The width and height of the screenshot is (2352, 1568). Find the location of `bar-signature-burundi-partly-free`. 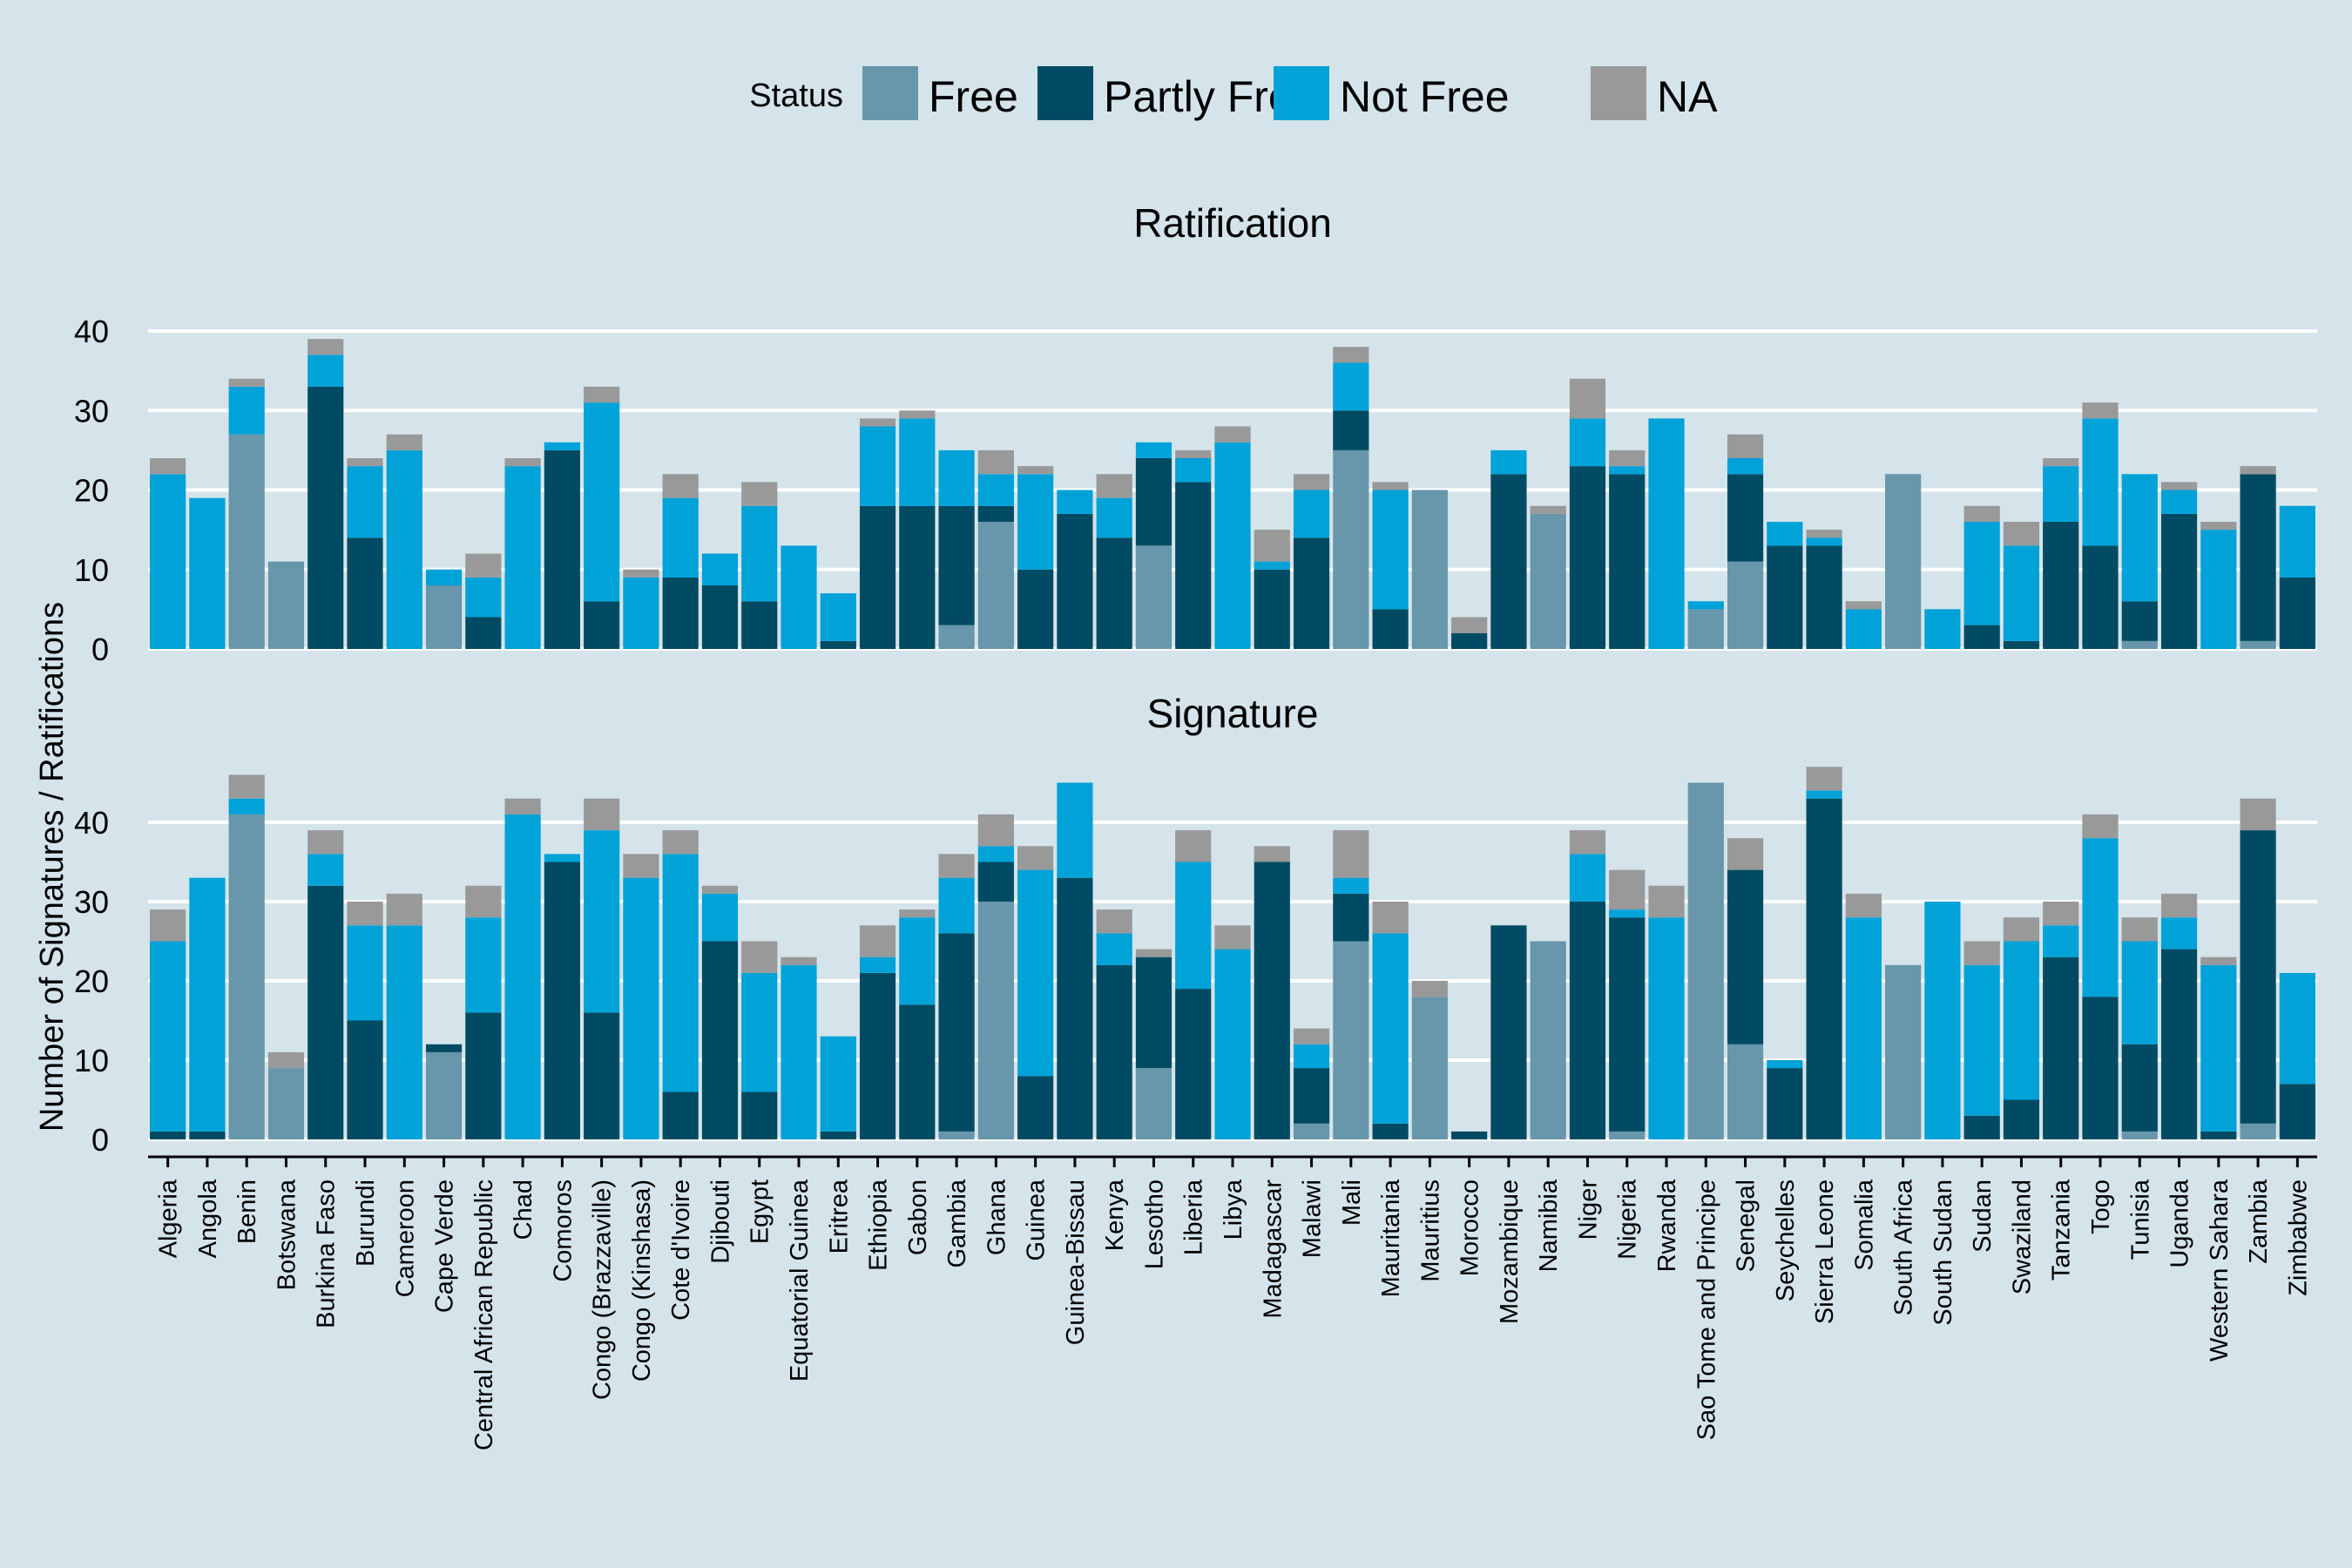

bar-signature-burundi-partly-free is located at coordinates (365, 1079).